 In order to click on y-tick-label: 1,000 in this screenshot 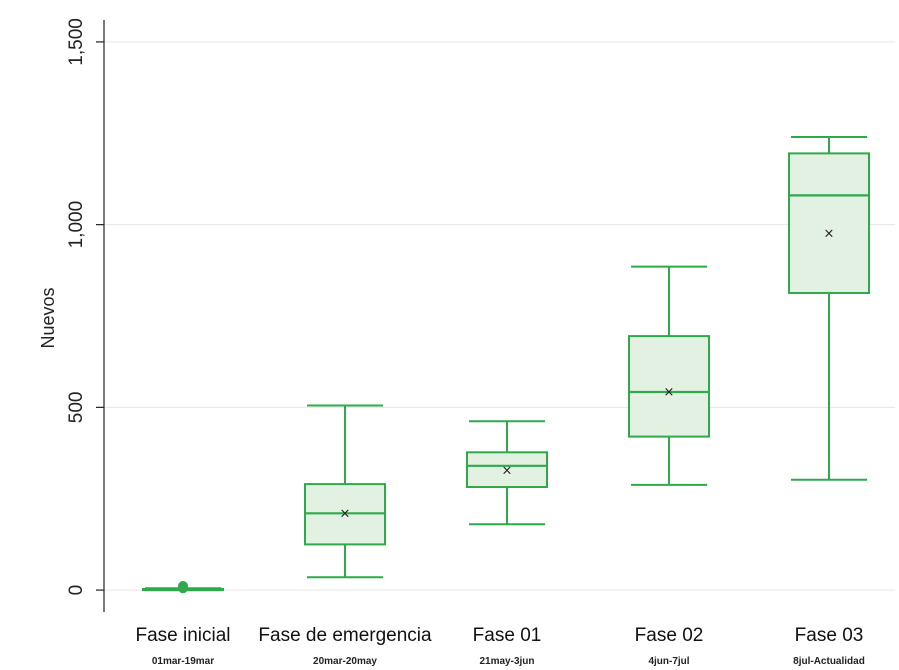, I will do `click(76, 225)`.